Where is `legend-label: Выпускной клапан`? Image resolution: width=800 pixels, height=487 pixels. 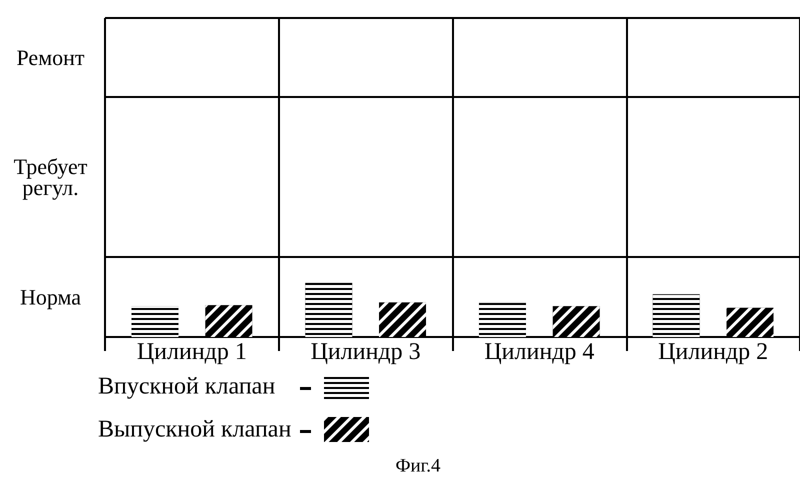
legend-label: Выпускной клапан is located at coordinates (195, 429).